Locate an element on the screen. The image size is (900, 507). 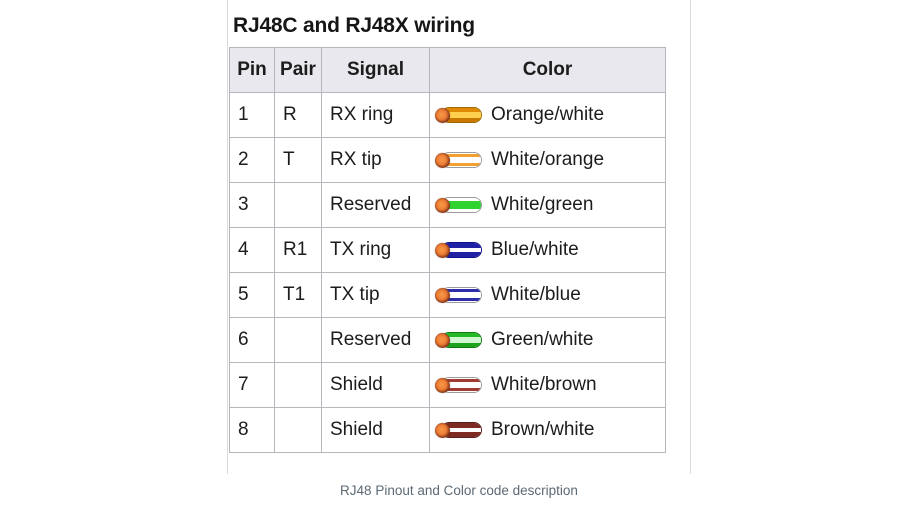
pin-cell: 1 is located at coordinates (252, 115).